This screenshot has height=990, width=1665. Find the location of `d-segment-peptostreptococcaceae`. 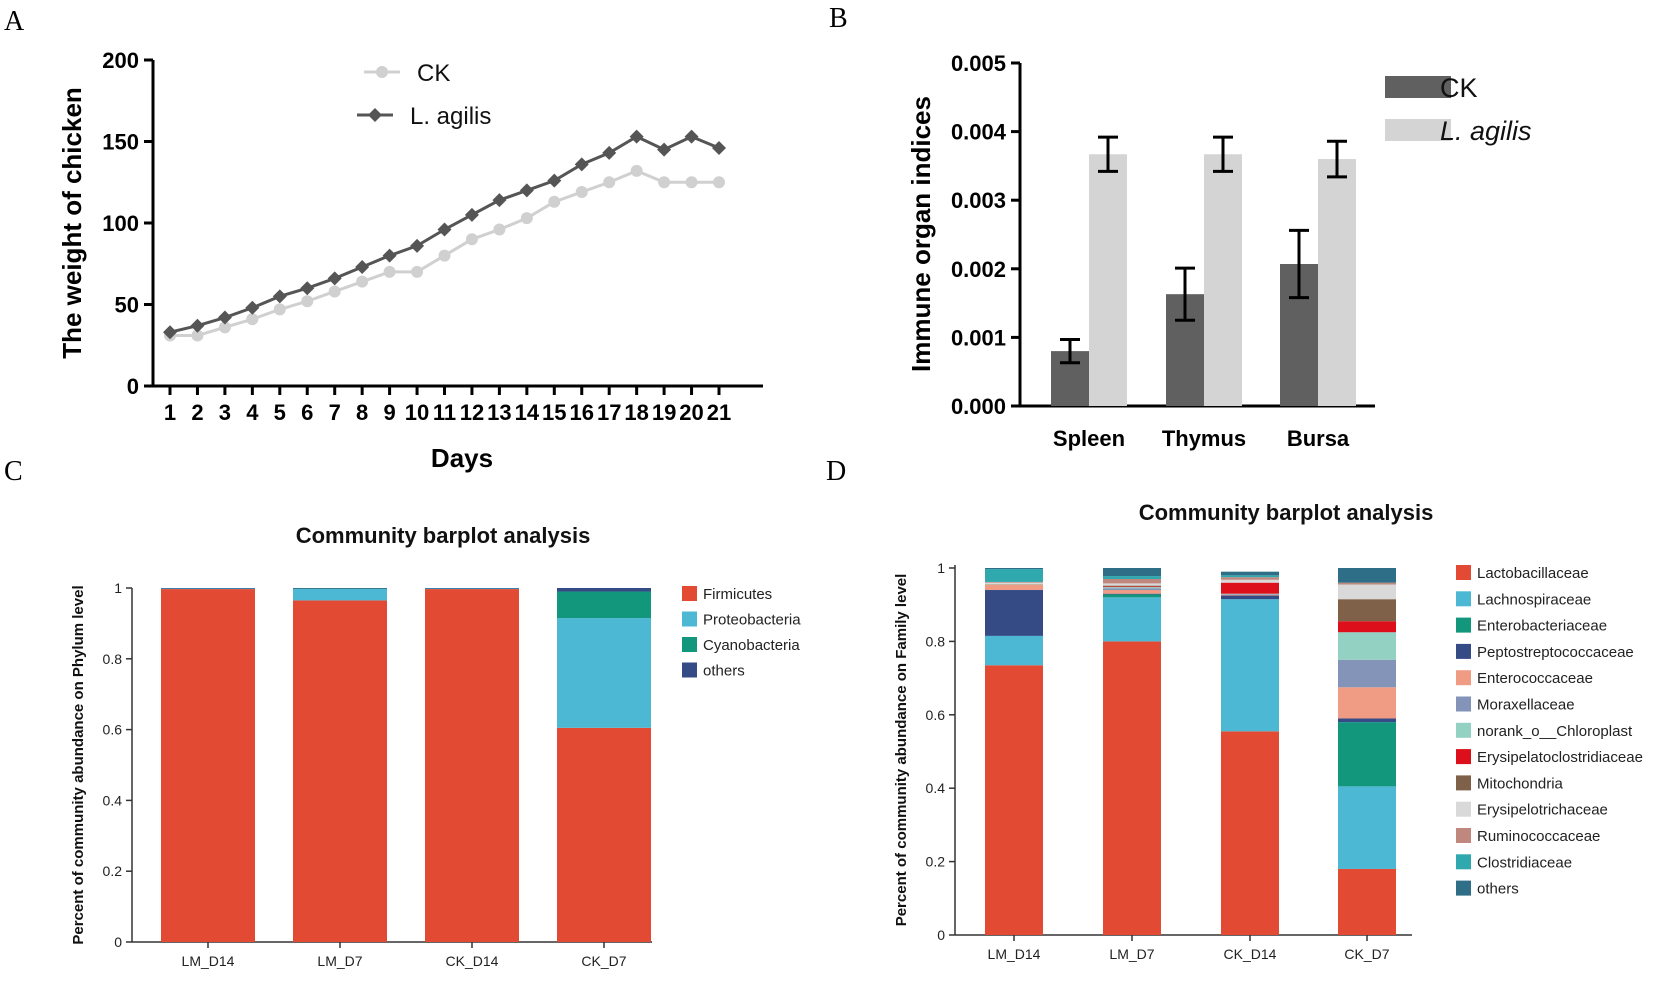

d-segment-peptostreptococcaceae is located at coordinates (1132, 594).